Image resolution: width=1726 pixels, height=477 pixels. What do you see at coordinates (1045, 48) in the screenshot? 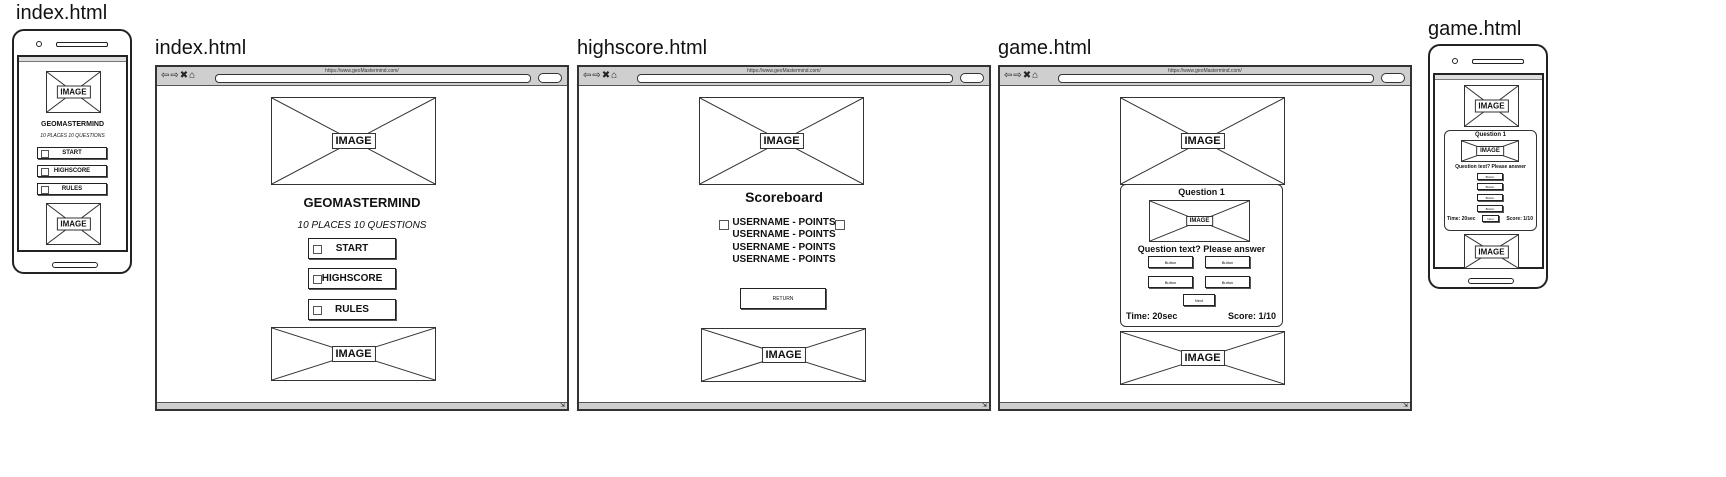
I see `frame-title-desktop-game: game.html` at bounding box center [1045, 48].